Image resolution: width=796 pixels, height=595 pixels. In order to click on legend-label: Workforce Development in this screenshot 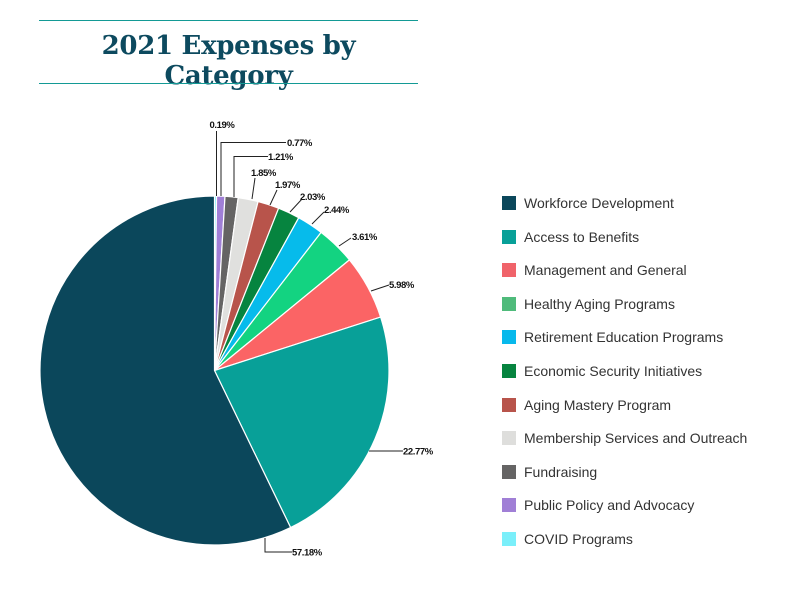, I will do `click(599, 203)`.